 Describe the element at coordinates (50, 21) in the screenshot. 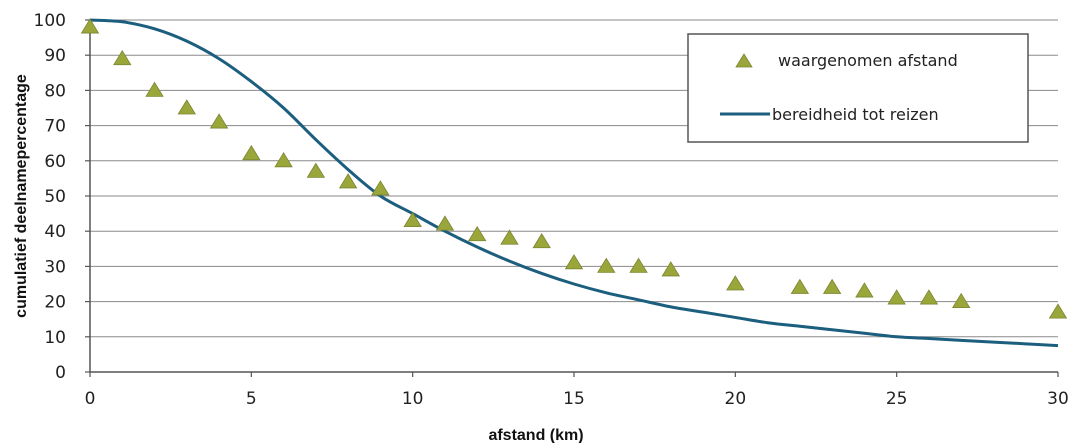

I see `y-tick-label: 100` at that location.